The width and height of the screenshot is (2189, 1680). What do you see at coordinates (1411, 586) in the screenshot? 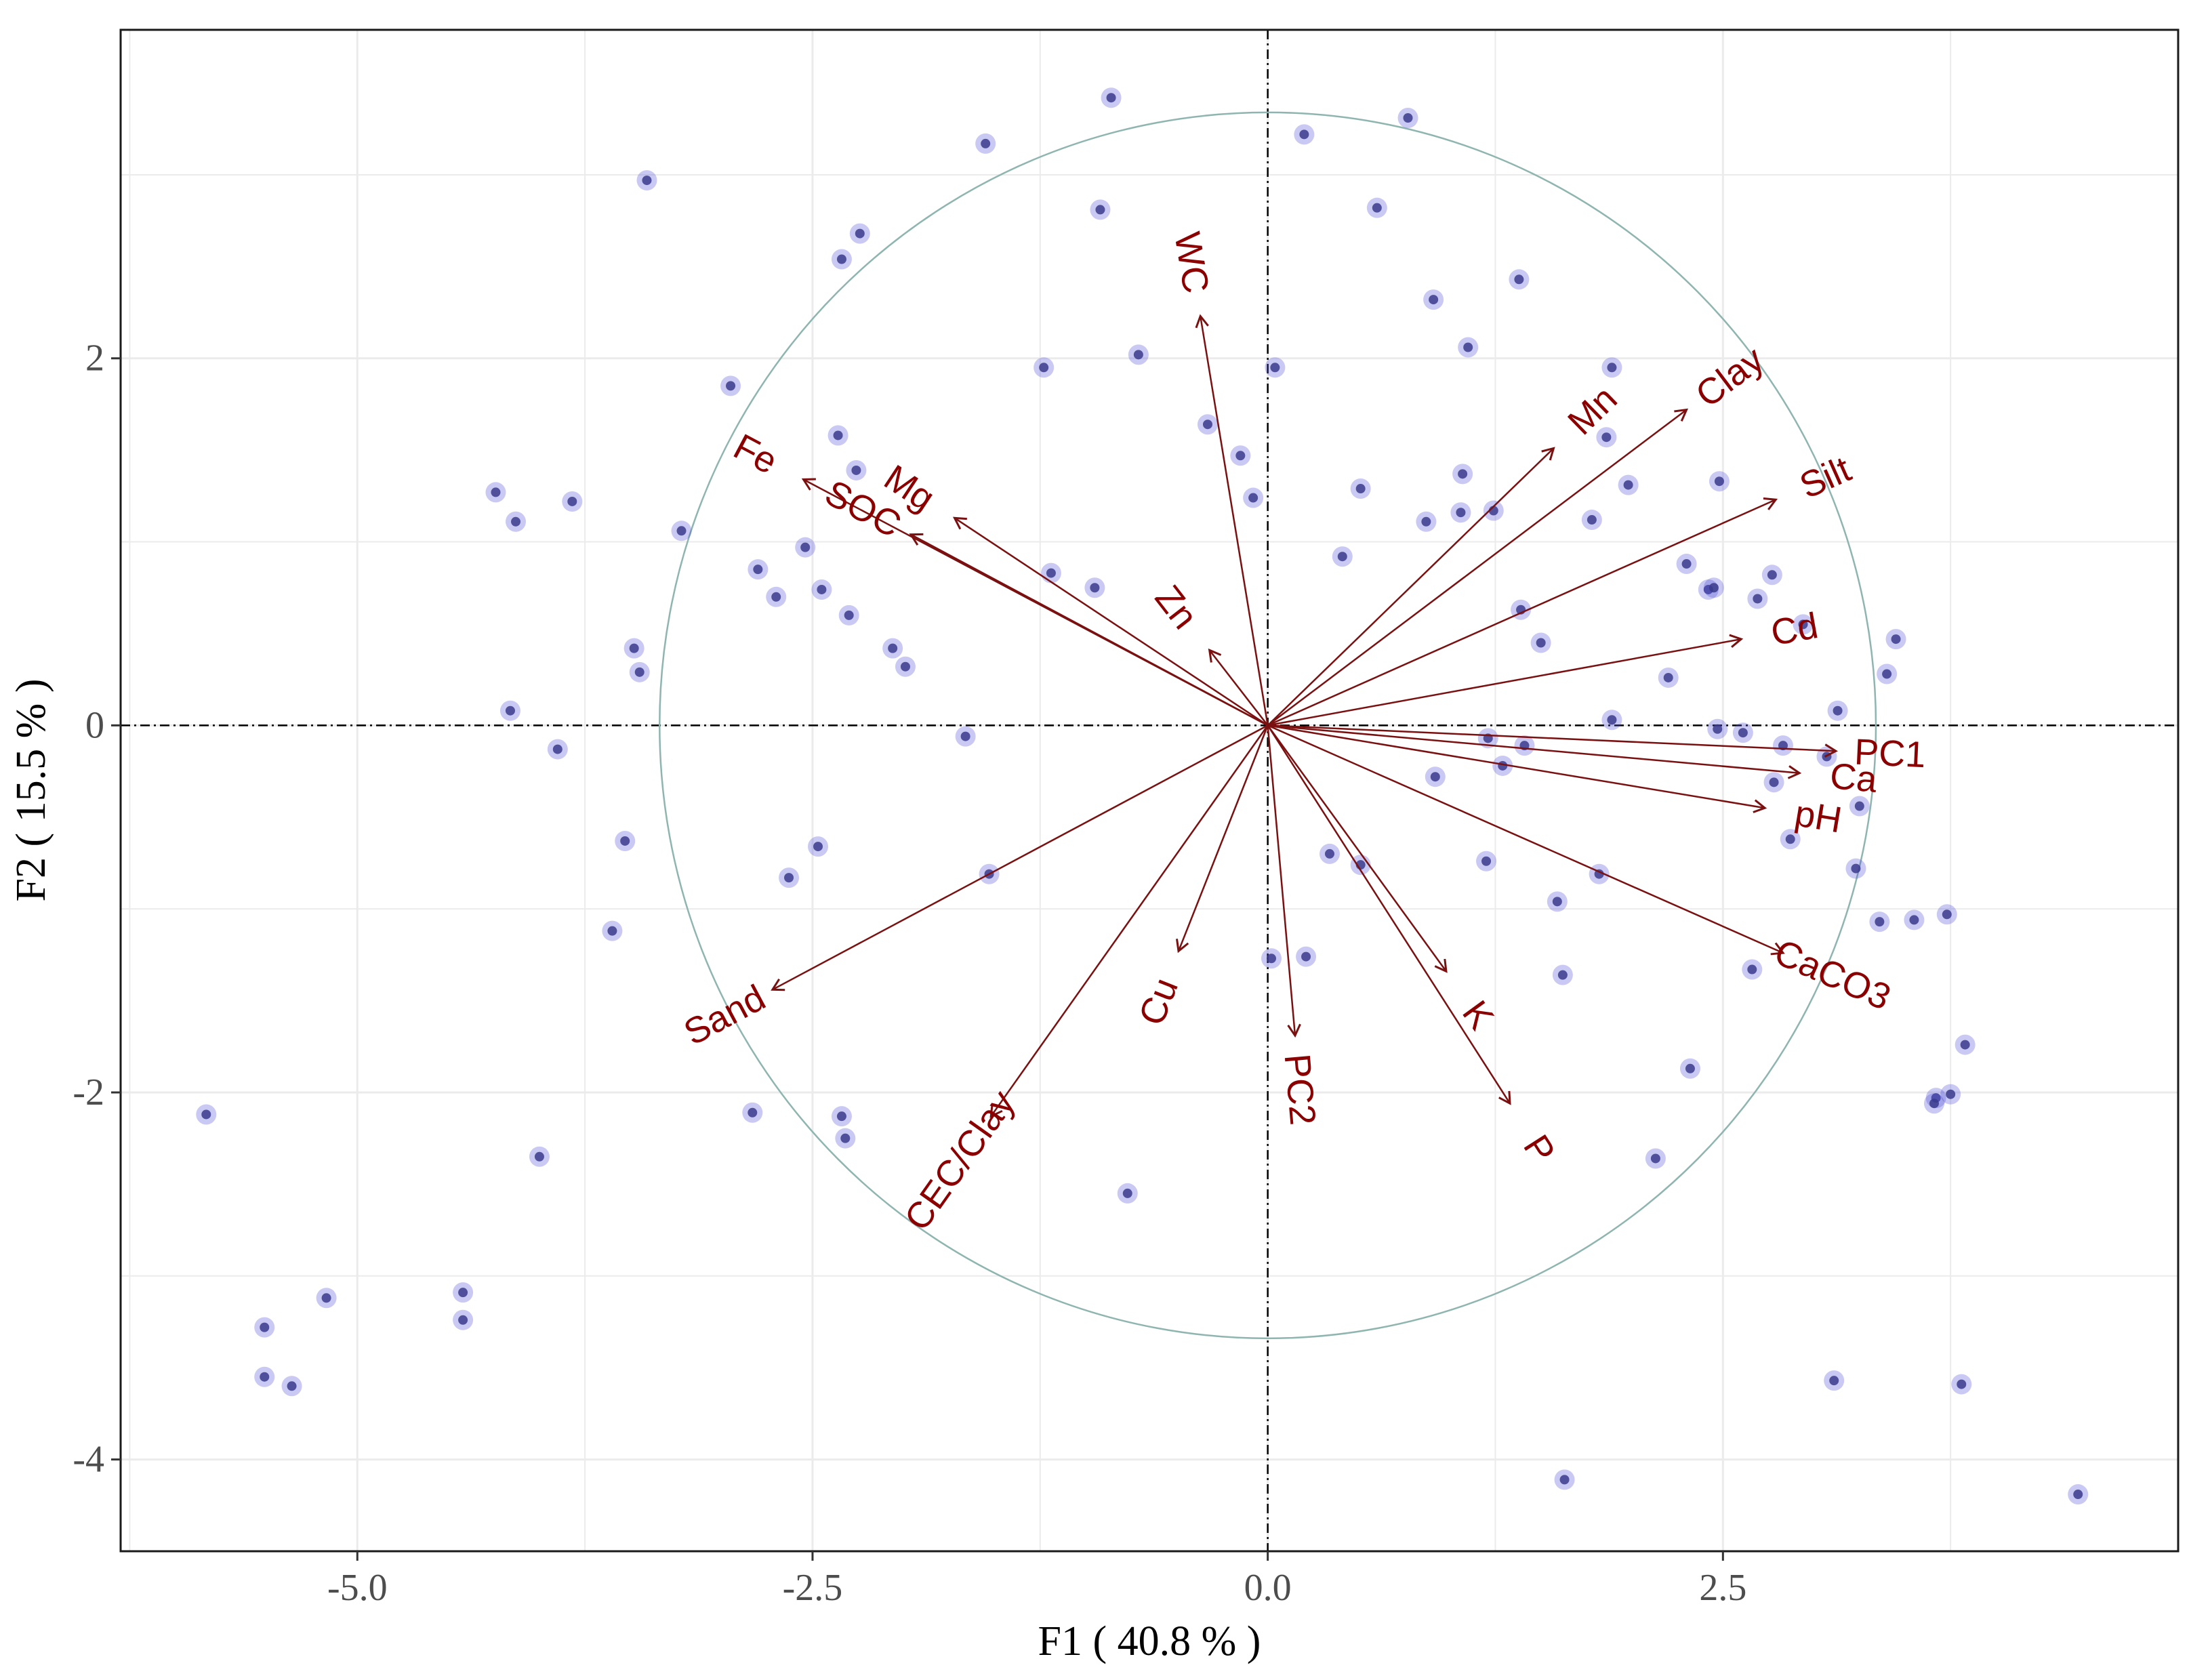
I see `arrow-mn` at bounding box center [1411, 586].